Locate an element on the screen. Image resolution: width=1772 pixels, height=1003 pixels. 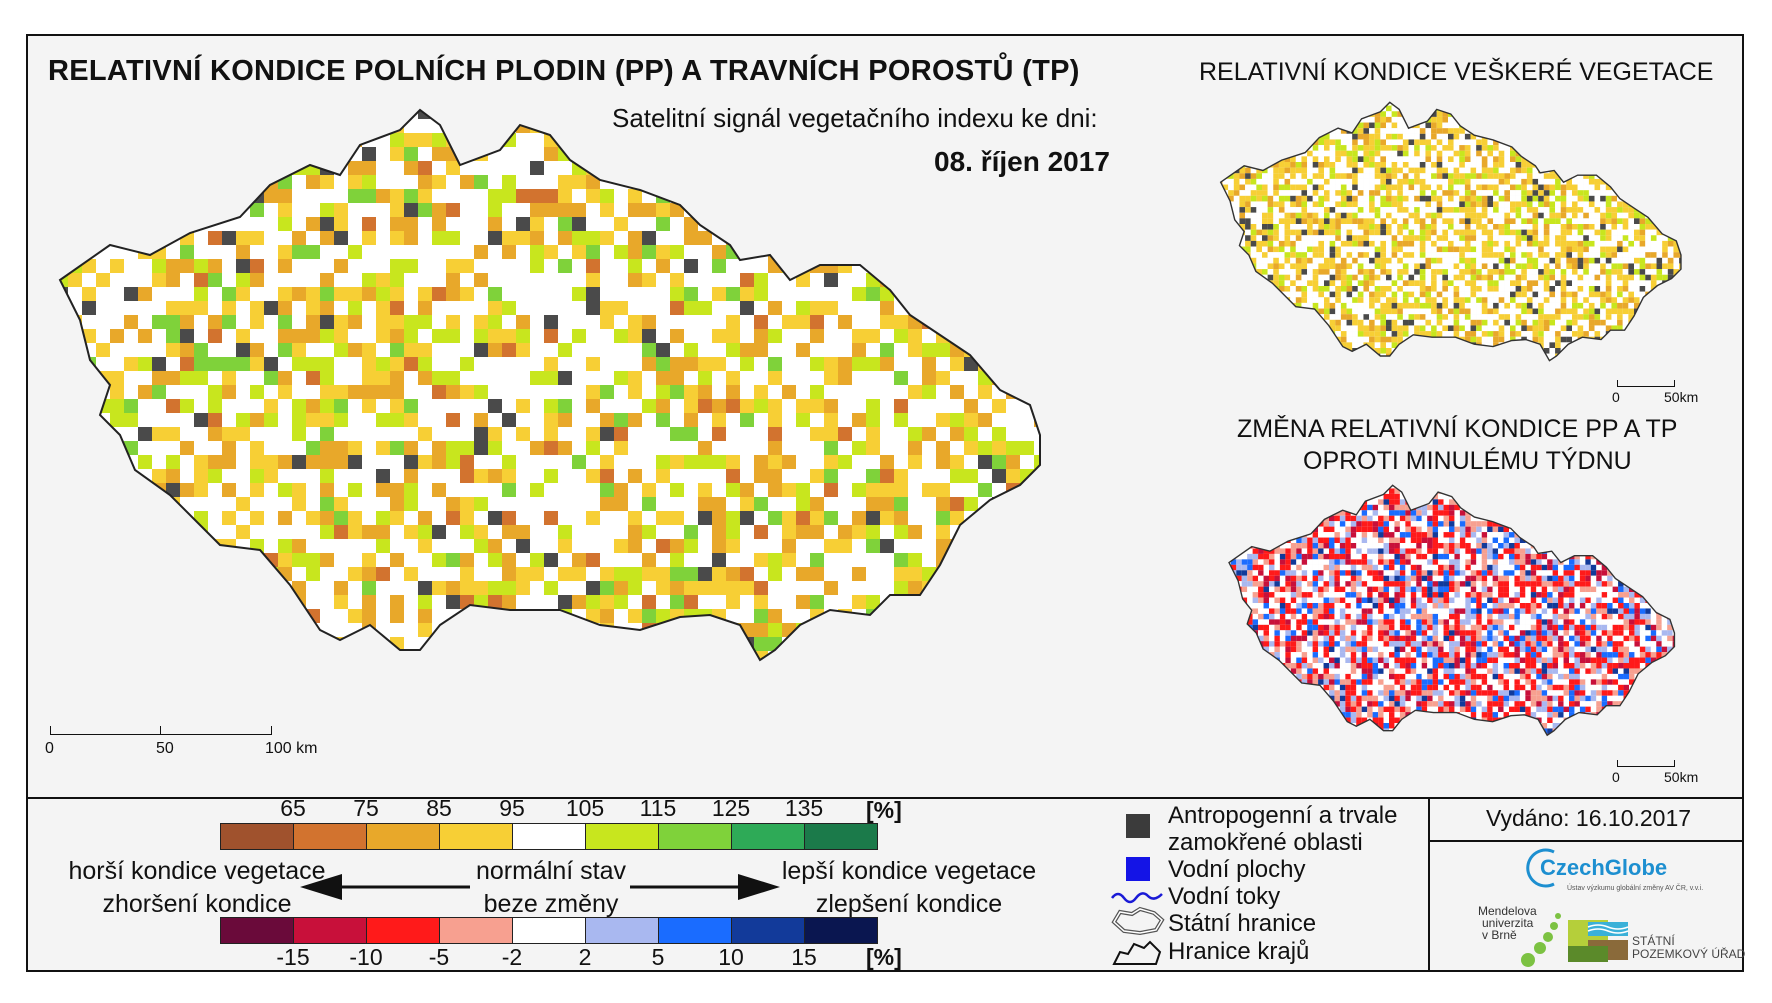
legend-tick: 2 is located at coordinates (585, 957).